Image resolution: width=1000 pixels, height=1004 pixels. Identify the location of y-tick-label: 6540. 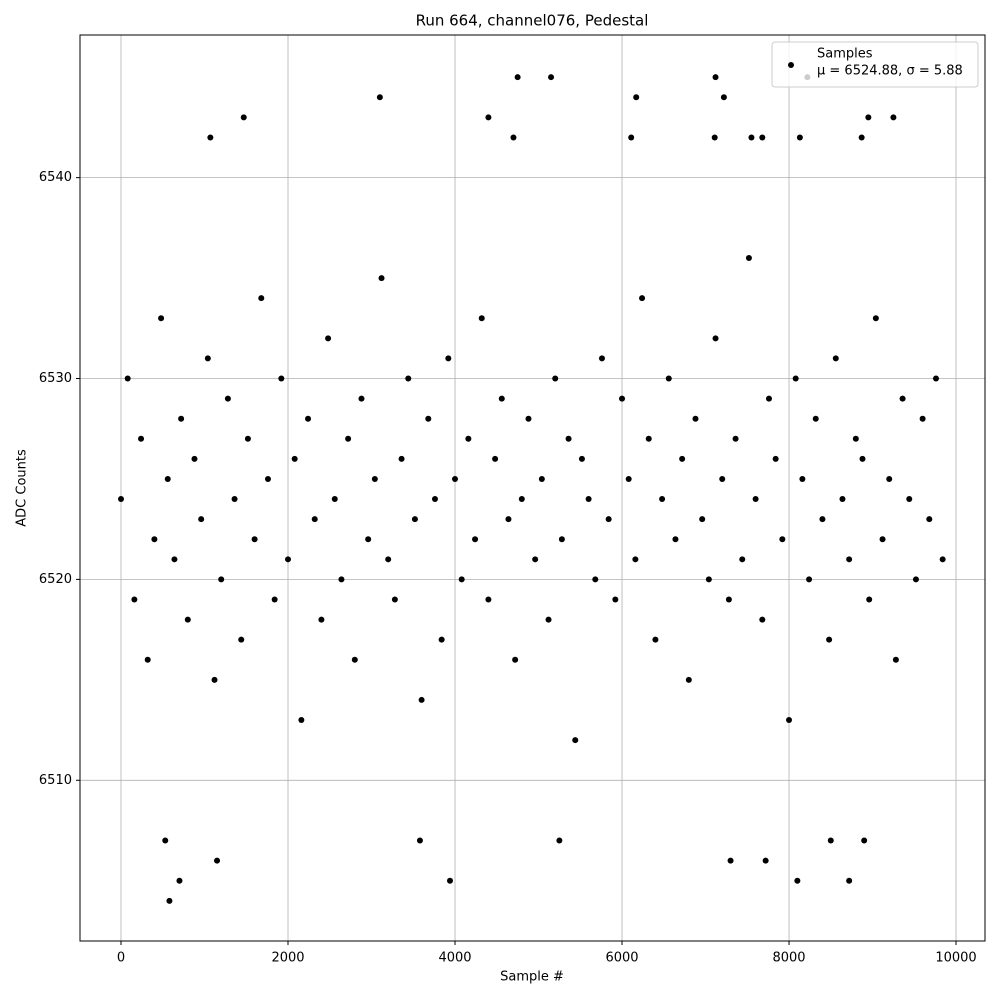
(55, 177).